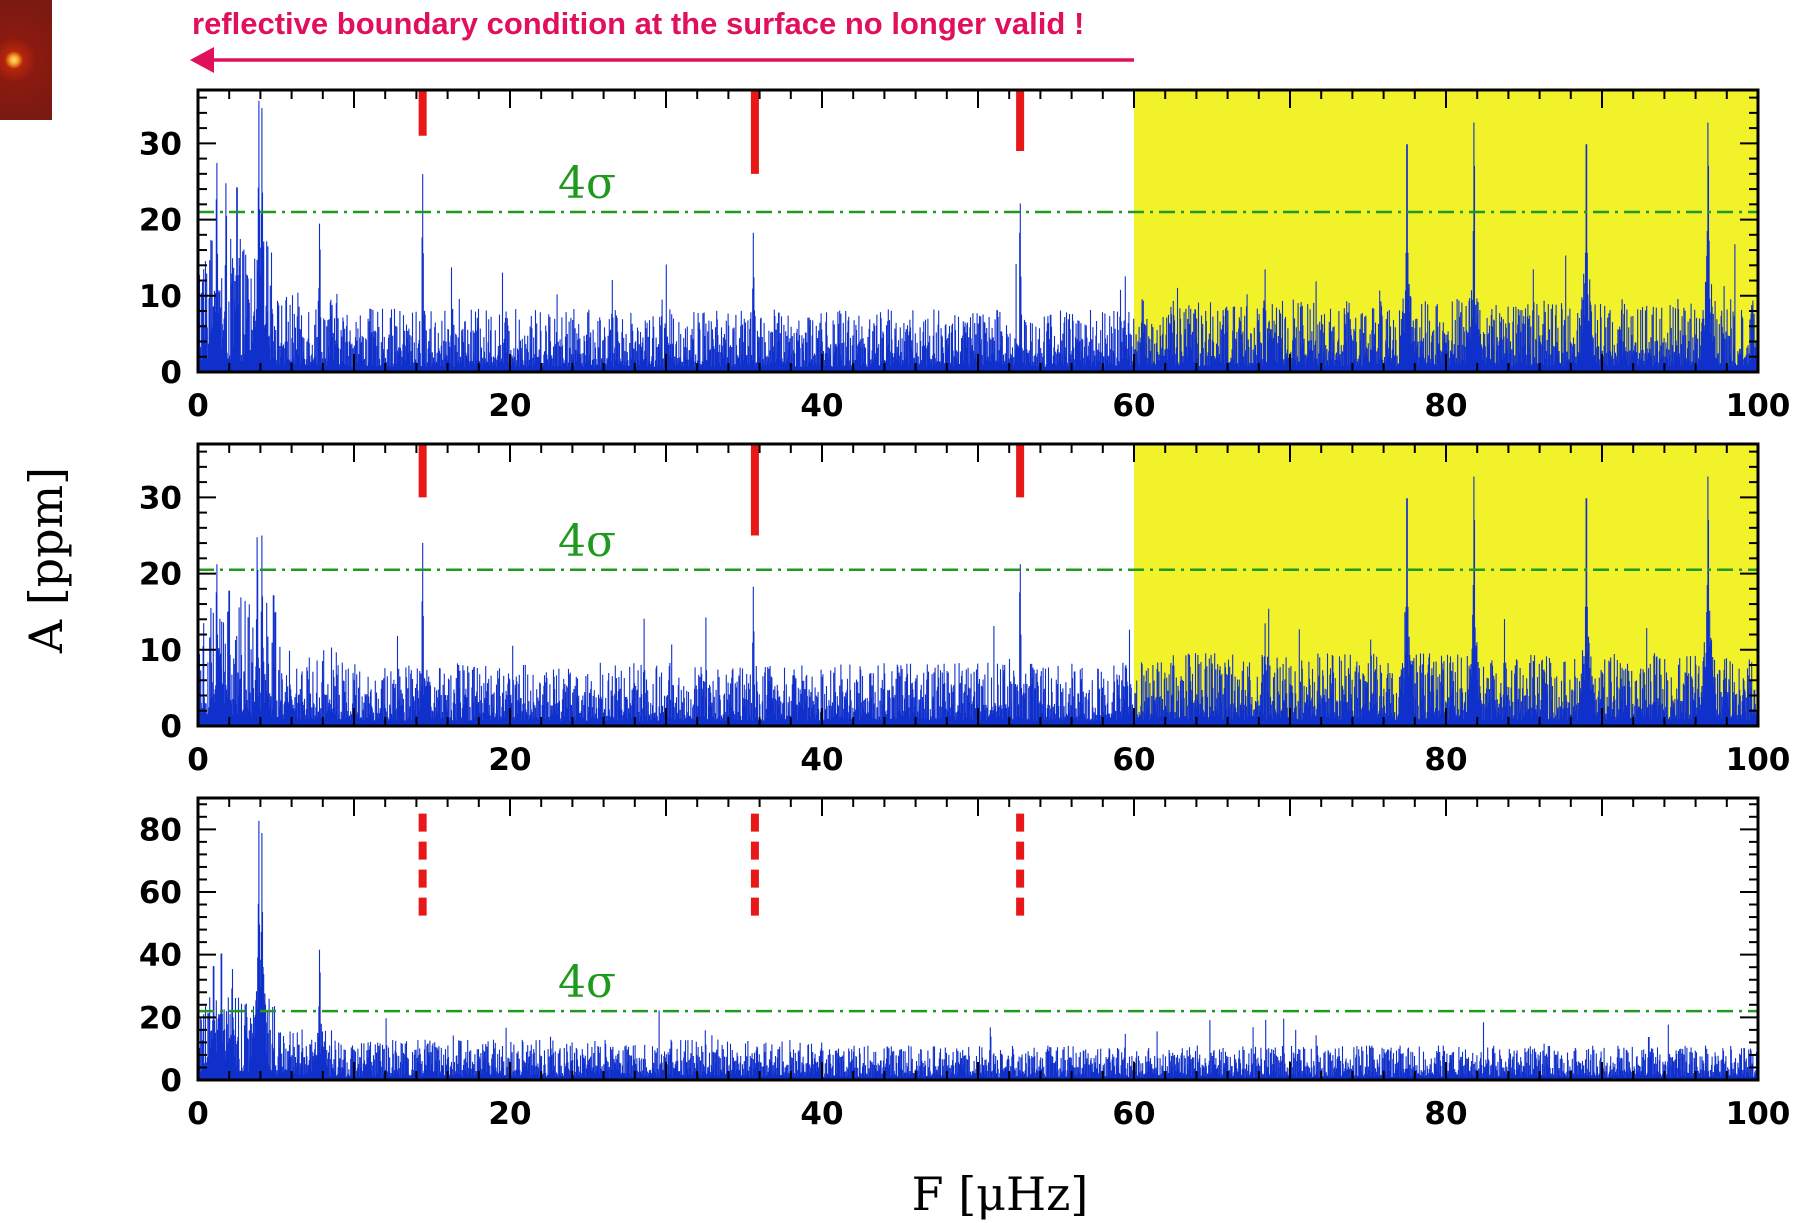  I want to click on panel-1-y-tick-label: 30, so click(160, 144).